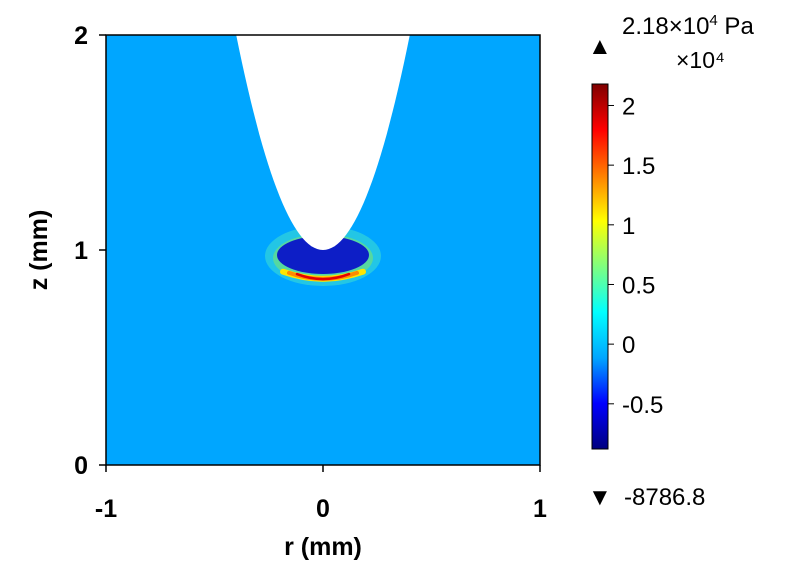 The height and width of the screenshot is (586, 795). Describe the element at coordinates (642, 405) in the screenshot. I see `colorbar-tick-label: -0.5` at that location.